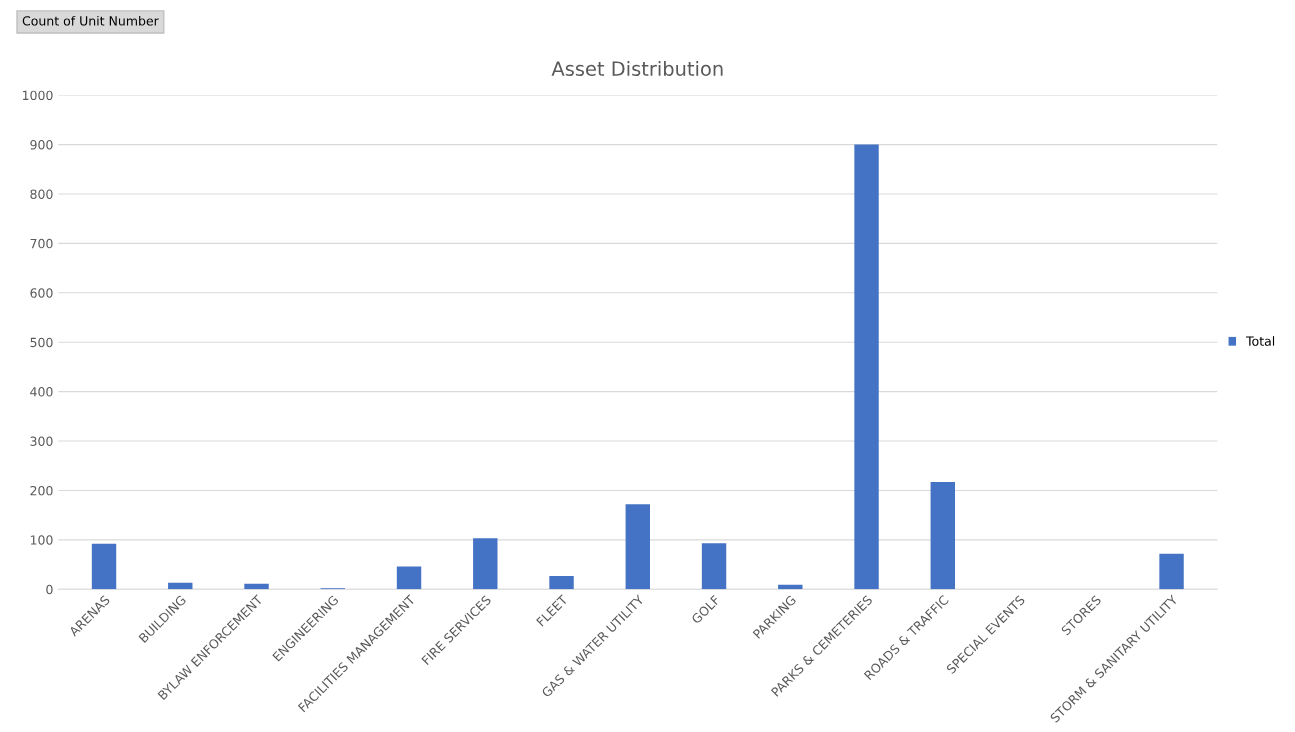 This screenshot has width=1295, height=732. I want to click on text: Count of Unit Number, so click(90, 20).